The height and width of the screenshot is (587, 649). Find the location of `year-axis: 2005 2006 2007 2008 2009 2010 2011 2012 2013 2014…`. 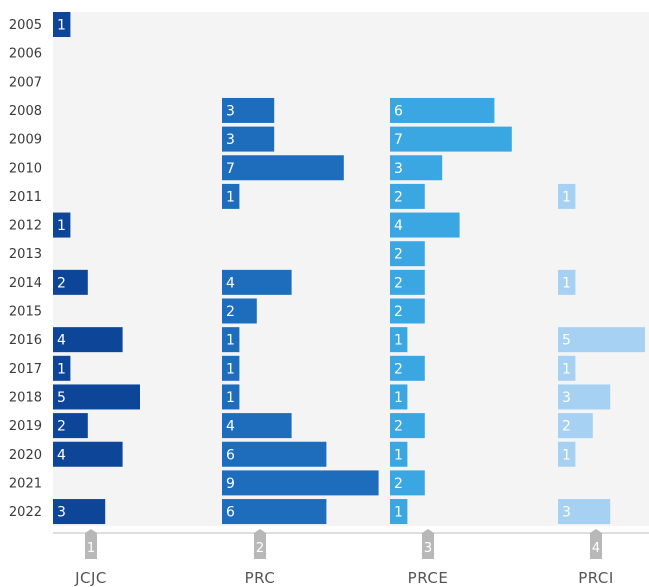

year-axis: 2005 2006 2007 2008 2009 2010 2011 2012 2013 2014… is located at coordinates (25, 269).